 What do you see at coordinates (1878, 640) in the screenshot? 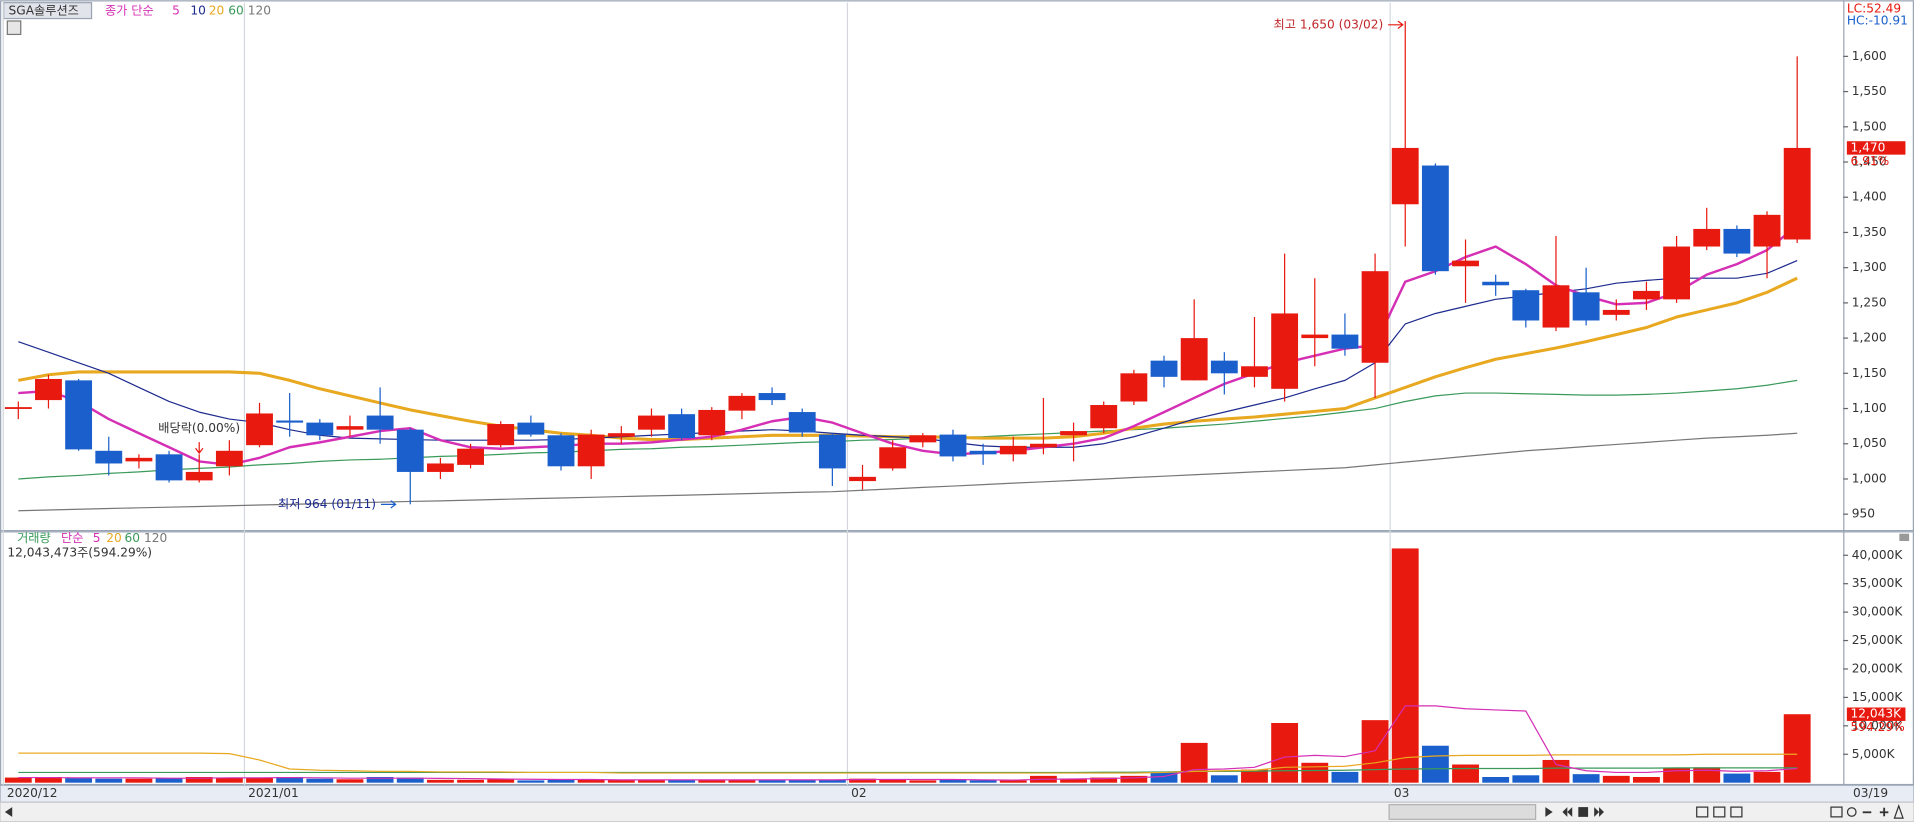
I see `y-tick-label: 25,000K` at bounding box center [1878, 640].